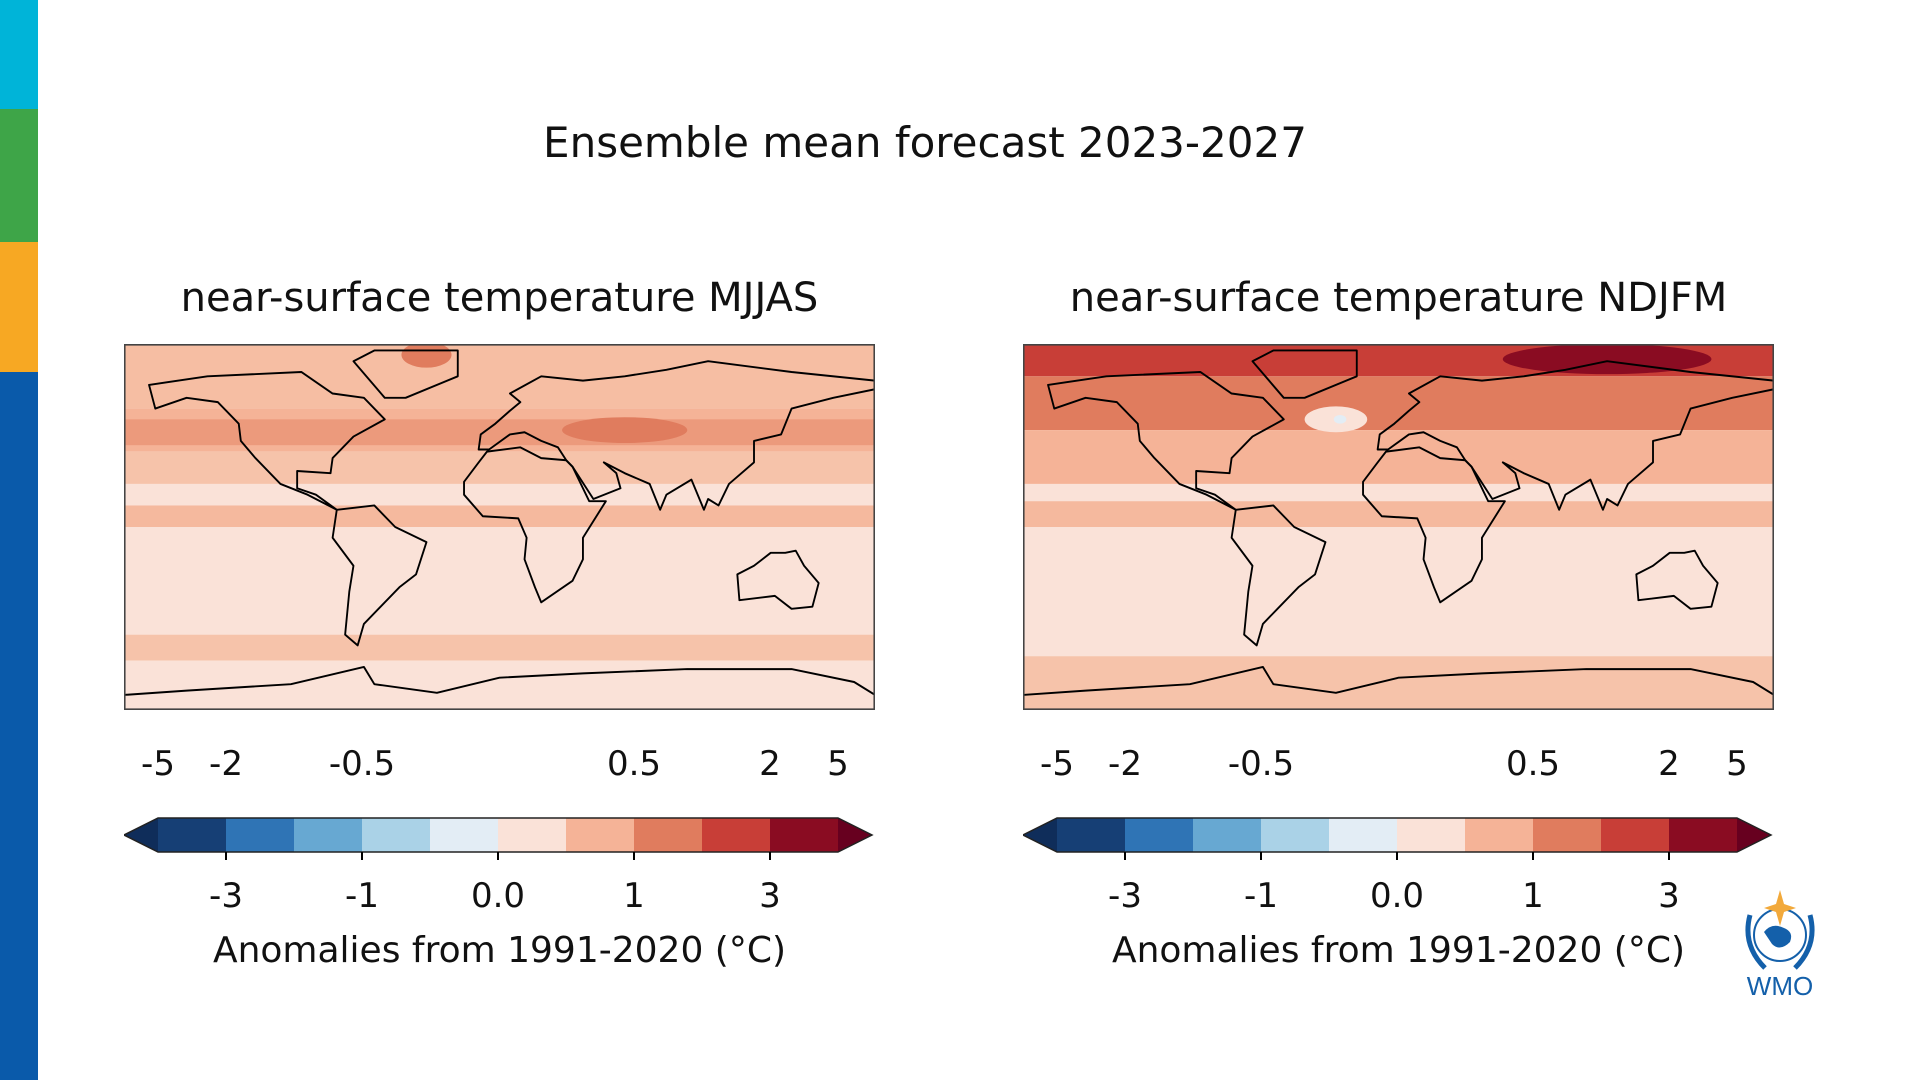 Image resolution: width=1920 pixels, height=1080 pixels. What do you see at coordinates (1780, 985) in the screenshot?
I see `wmo-logo-text: WMO` at bounding box center [1780, 985].